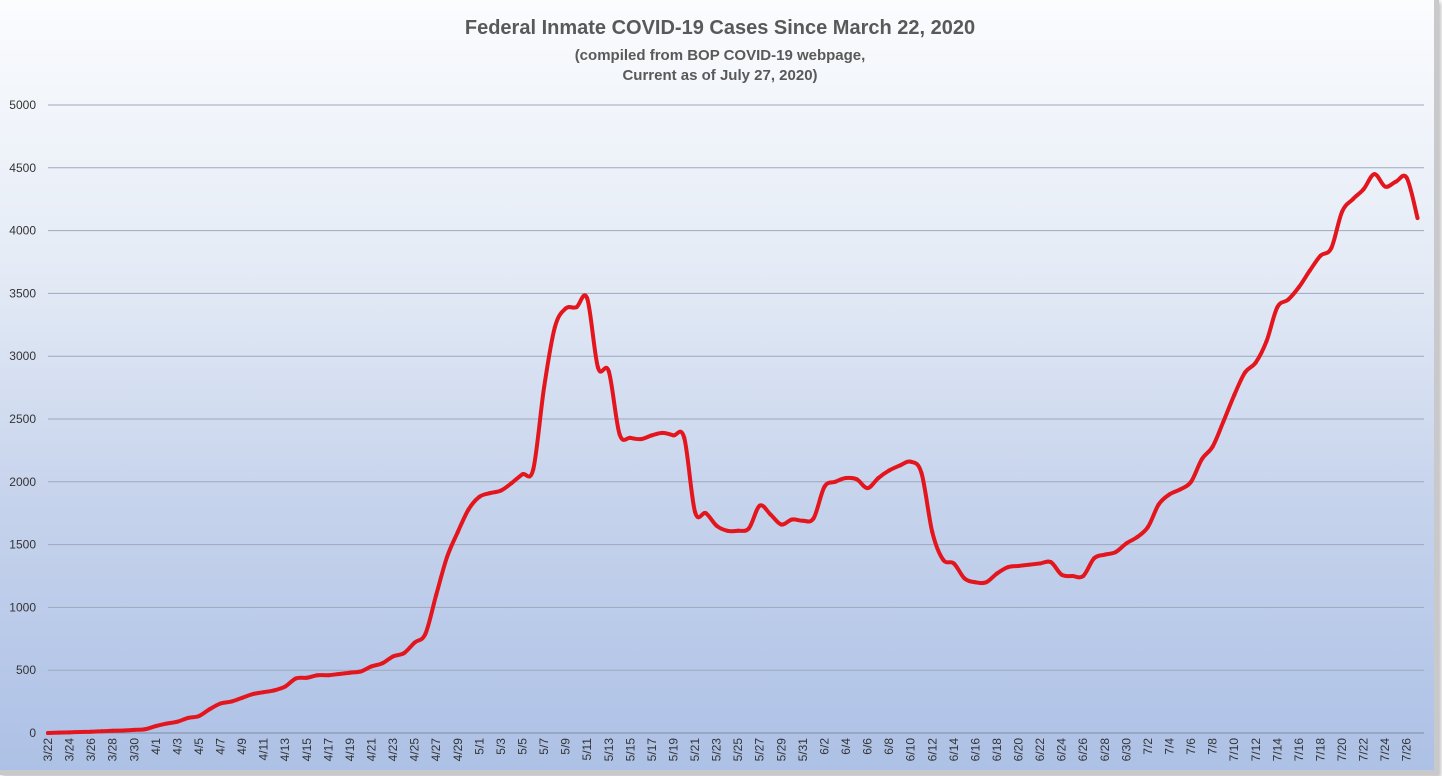  Describe the element at coordinates (609, 750) in the screenshot. I see `x-tick-label: 5/13` at that location.